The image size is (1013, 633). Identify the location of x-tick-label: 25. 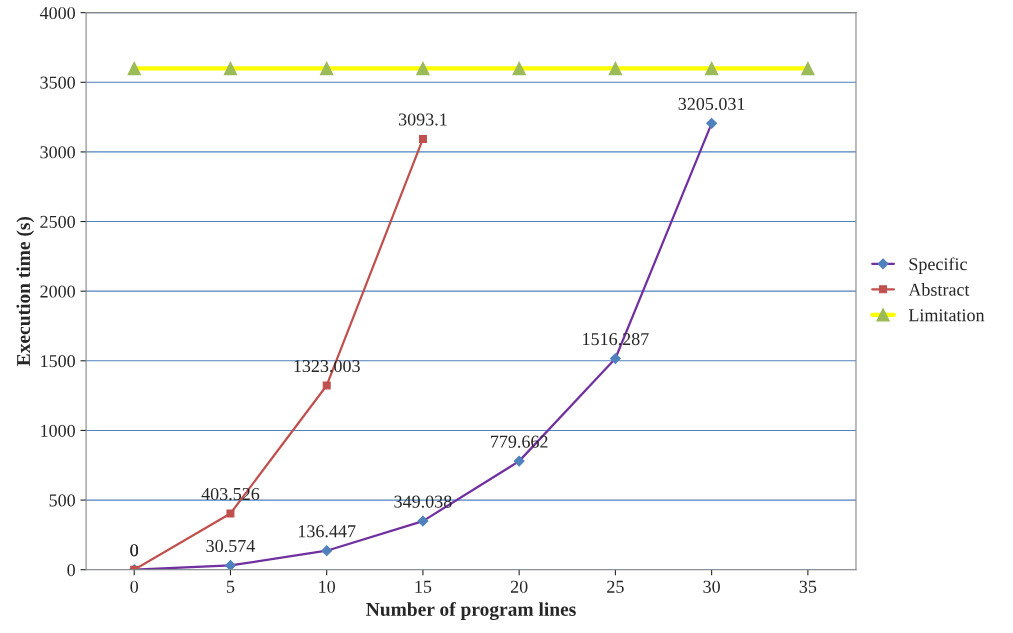
(615, 586).